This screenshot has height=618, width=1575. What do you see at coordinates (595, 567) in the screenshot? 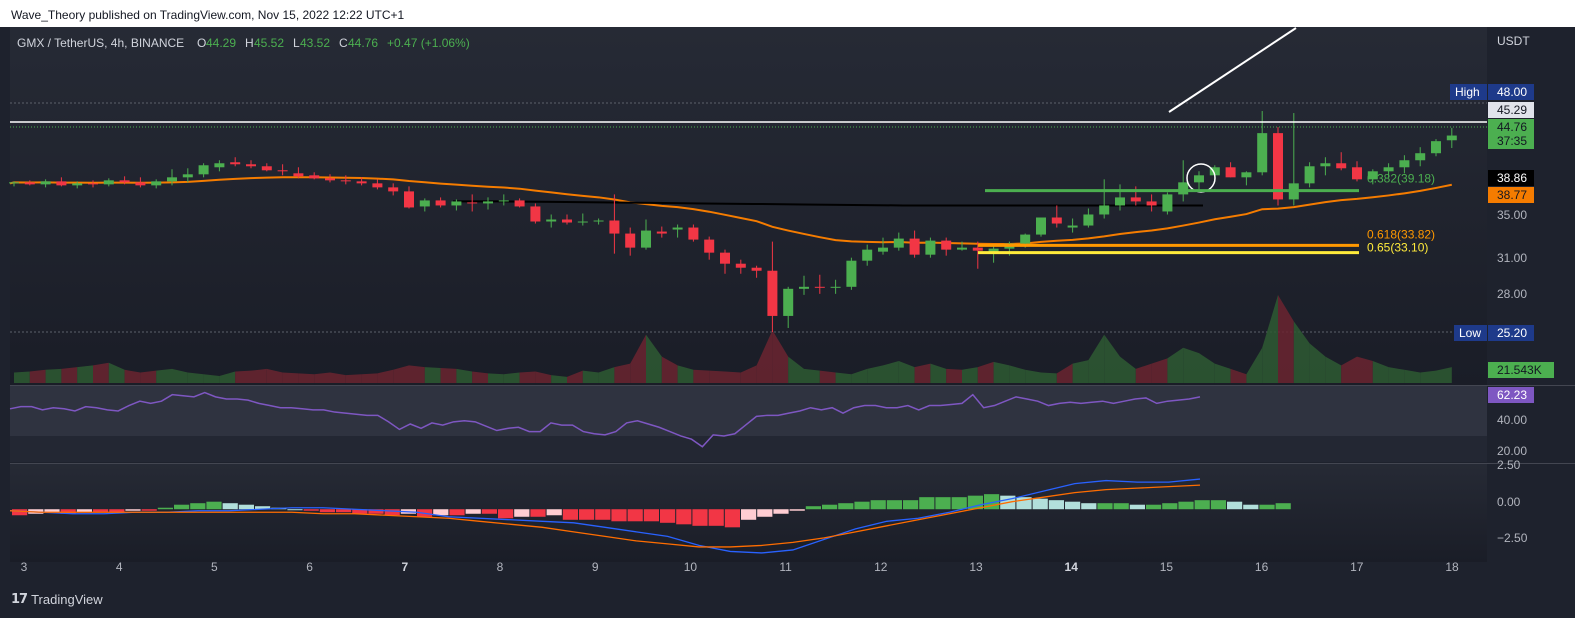
I see `x-tick: 9` at bounding box center [595, 567].